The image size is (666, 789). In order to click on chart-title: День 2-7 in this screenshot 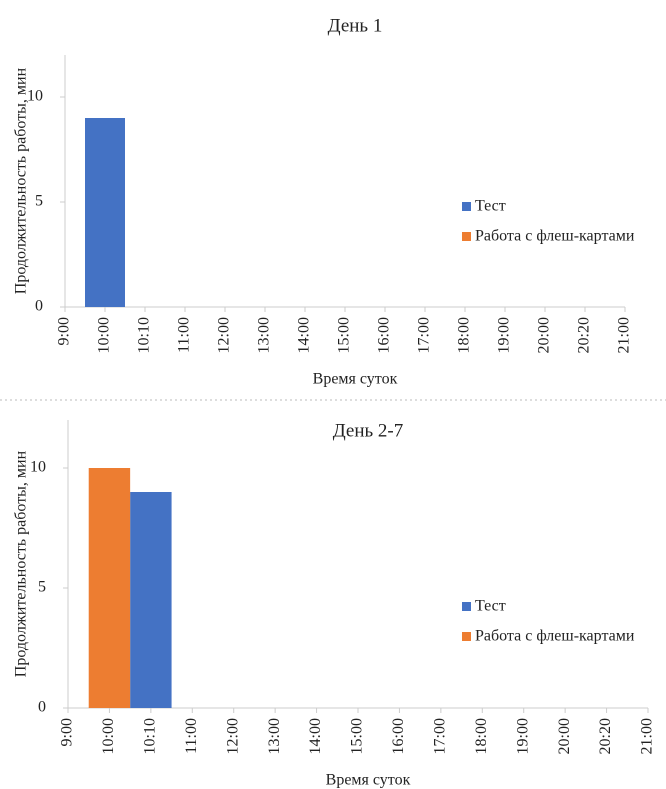, I will do `click(368, 430)`.